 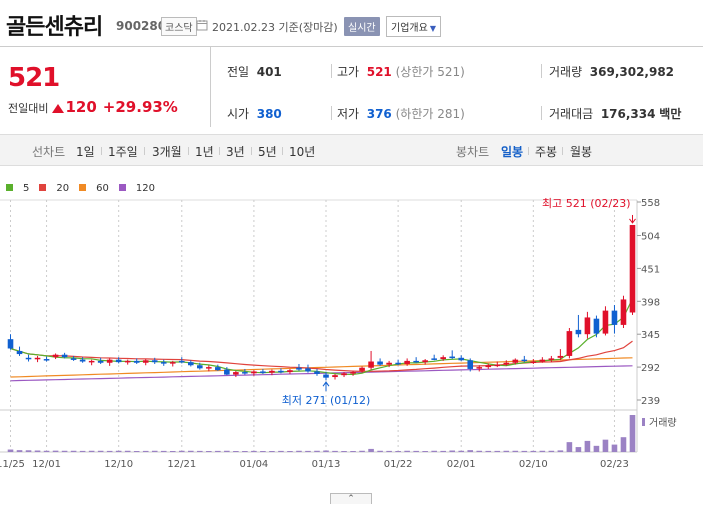 What do you see at coordinates (54, 188) in the screenshot?
I see `legend-item: 20` at bounding box center [54, 188].